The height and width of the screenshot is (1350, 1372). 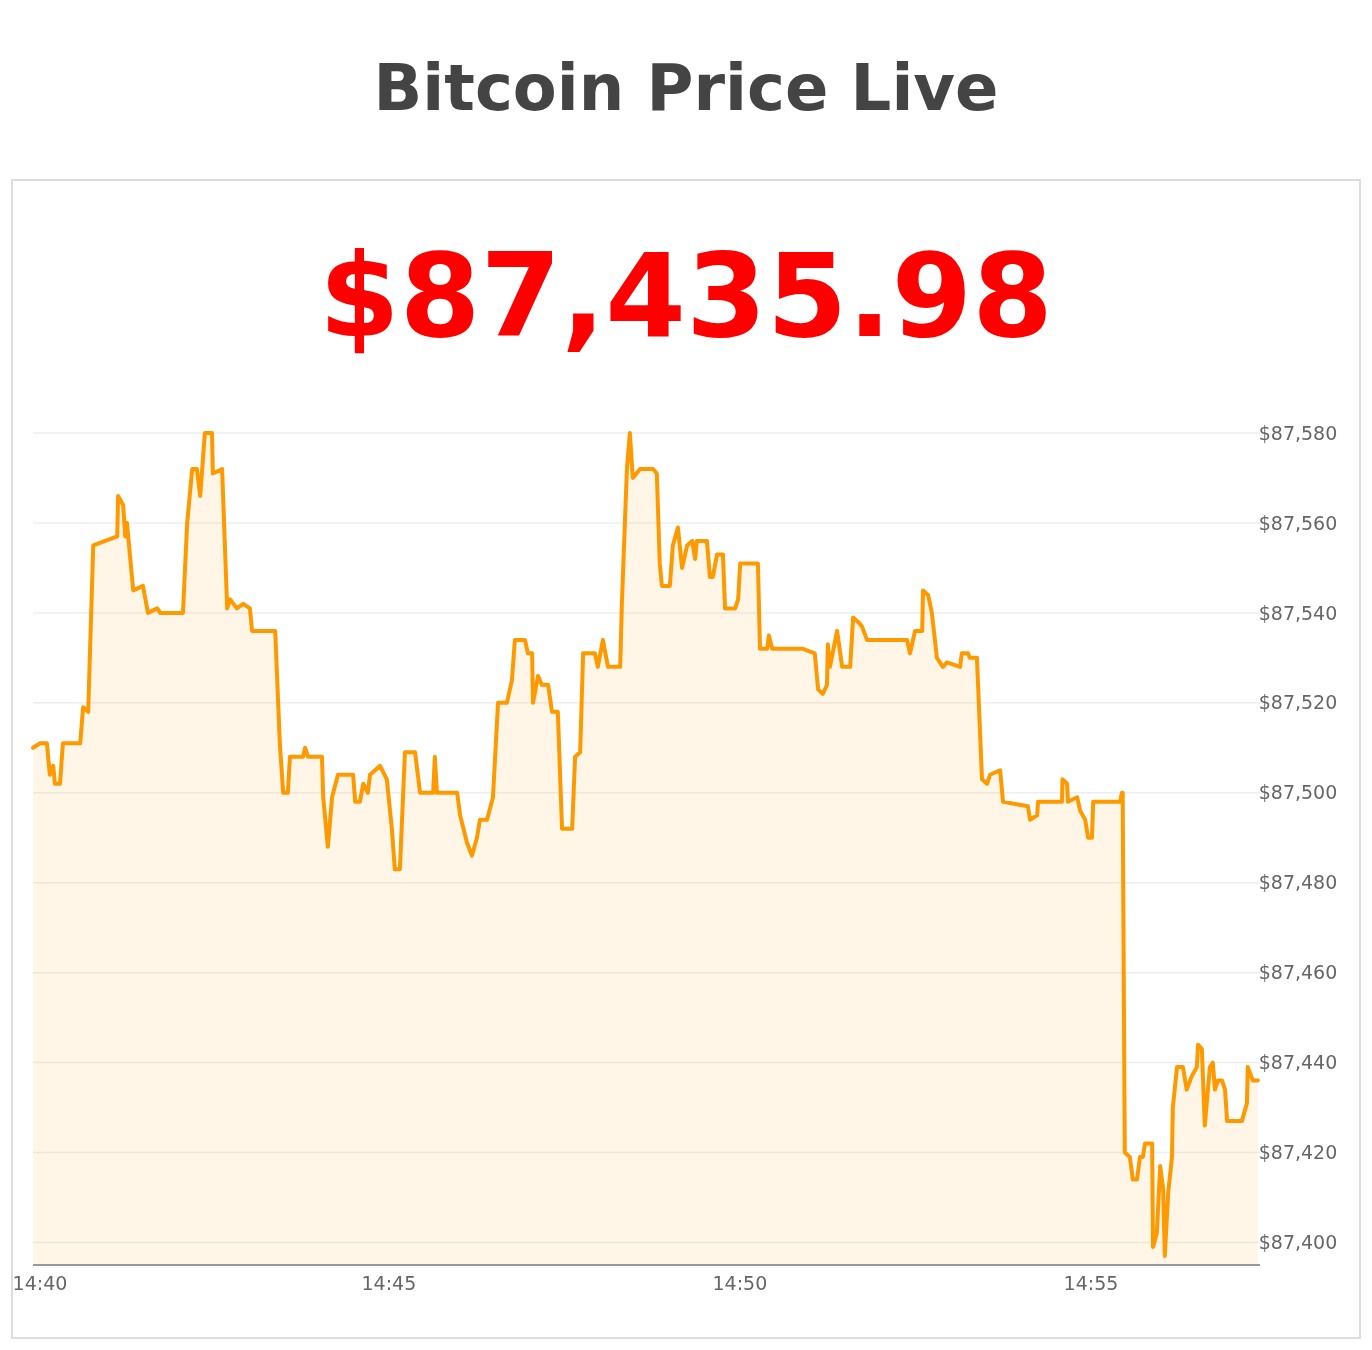 I want to click on y-tick-label: $87,420, so click(x=1298, y=1152).